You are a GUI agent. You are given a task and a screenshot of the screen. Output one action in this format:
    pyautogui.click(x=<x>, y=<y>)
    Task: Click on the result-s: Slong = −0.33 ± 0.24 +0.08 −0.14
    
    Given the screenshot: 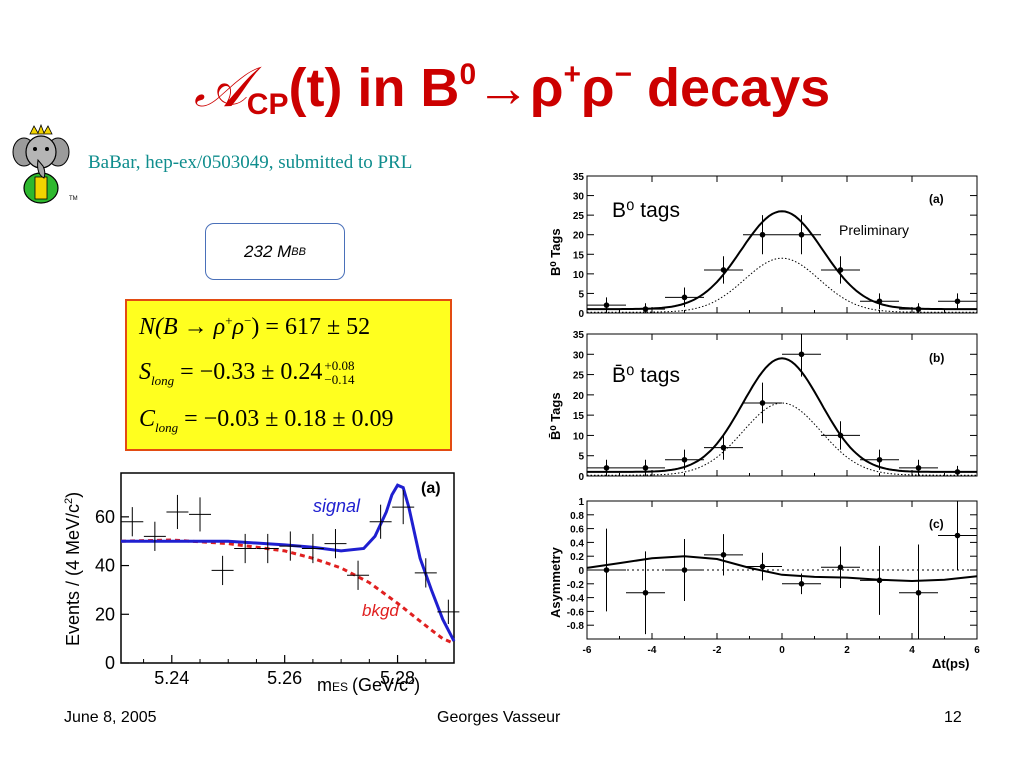 What is the action you would take?
    pyautogui.click(x=246, y=374)
    